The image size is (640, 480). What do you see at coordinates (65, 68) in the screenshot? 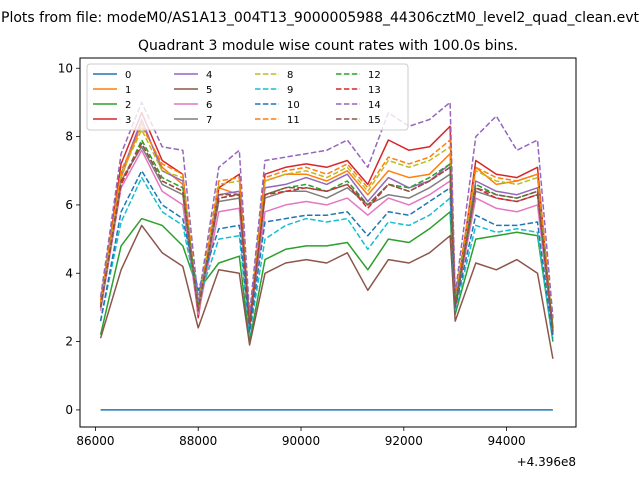
I see `y-tick-label: 10` at bounding box center [65, 68].